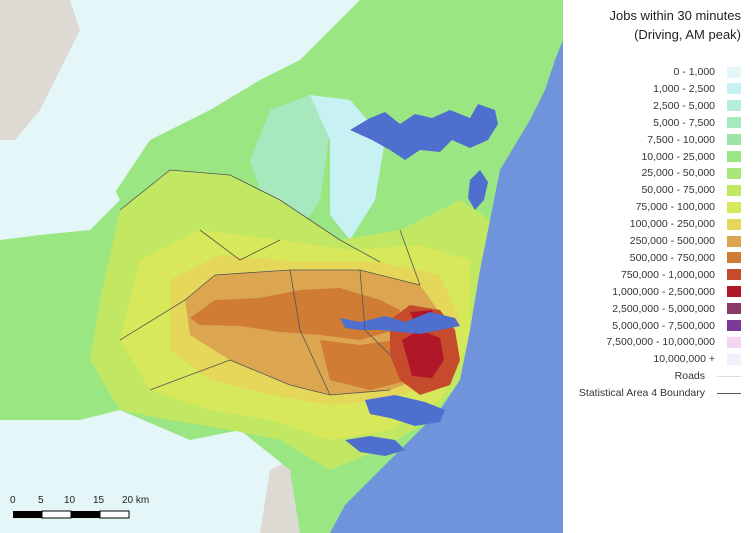 Image resolution: width=754 pixels, height=533 pixels. What do you see at coordinates (687, 34) in the screenshot?
I see `legend-subtitle: (Driving, AM peak)` at bounding box center [687, 34].